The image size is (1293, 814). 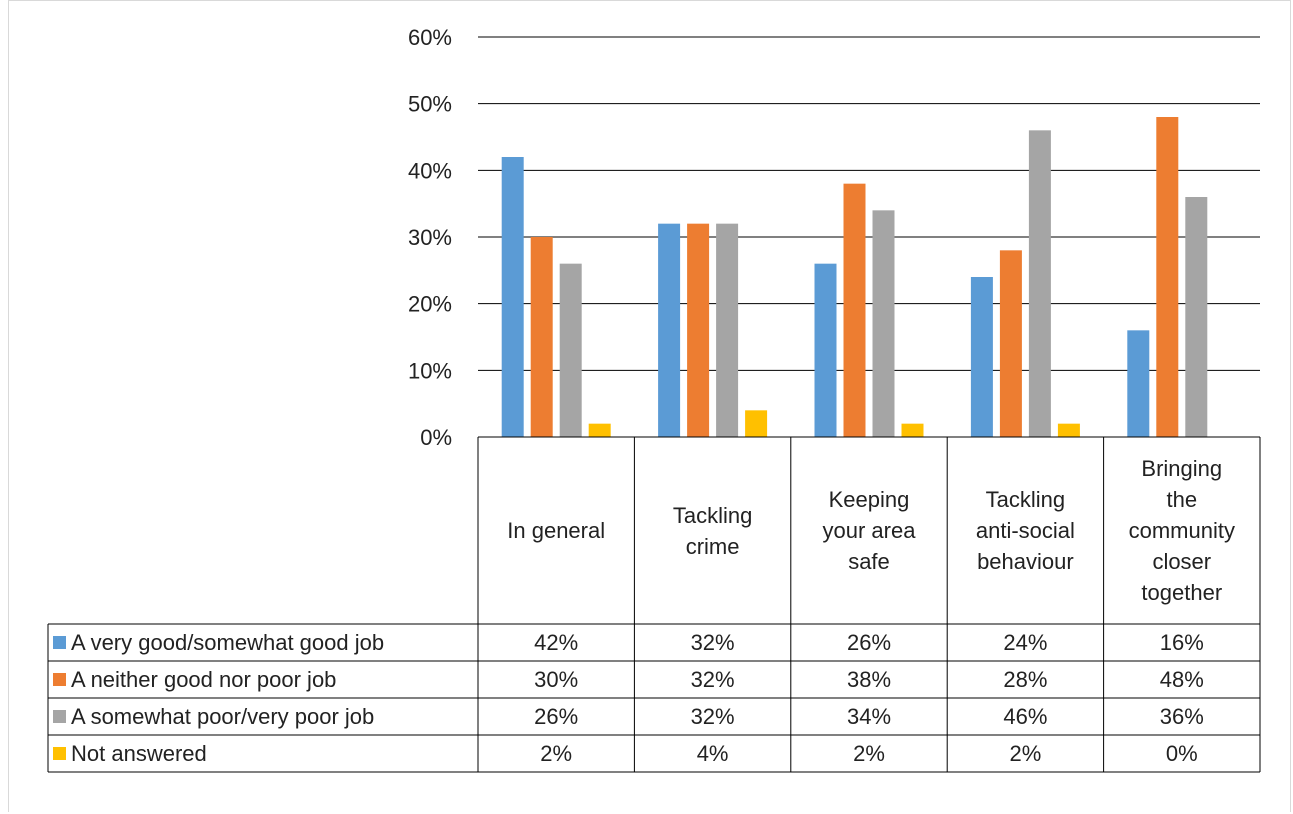 I want to click on legend-entry: A very good/somewhat good job, so click(x=216, y=642).